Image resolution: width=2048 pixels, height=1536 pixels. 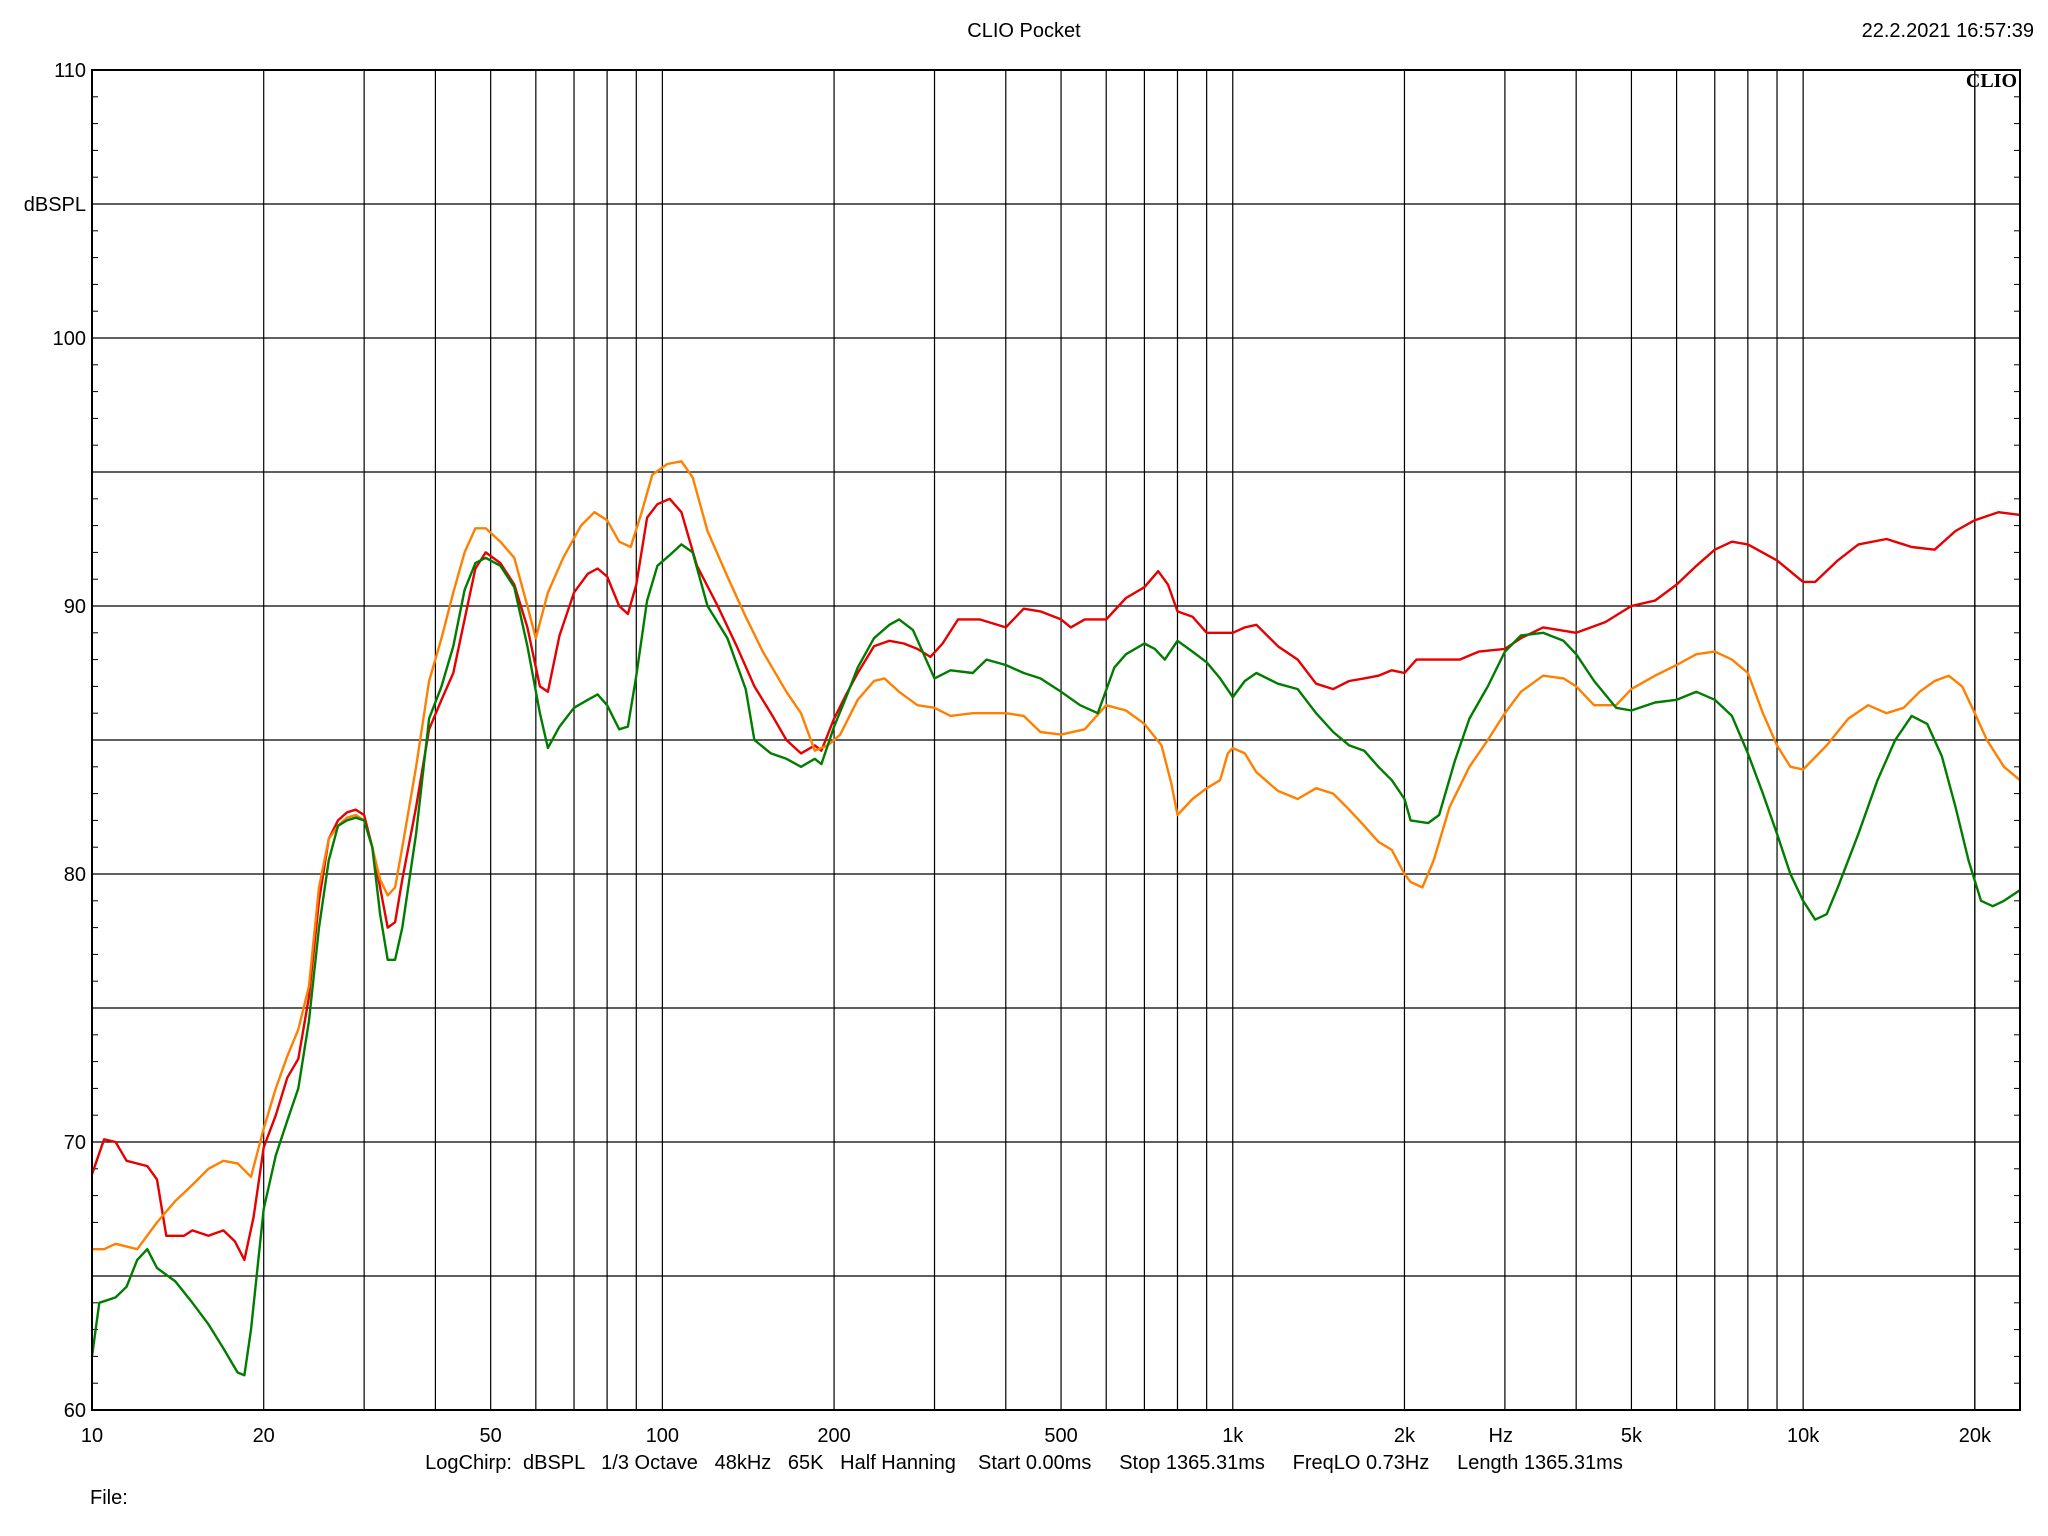 I want to click on x-tick-label: 10k, so click(x=1803, y=1436).